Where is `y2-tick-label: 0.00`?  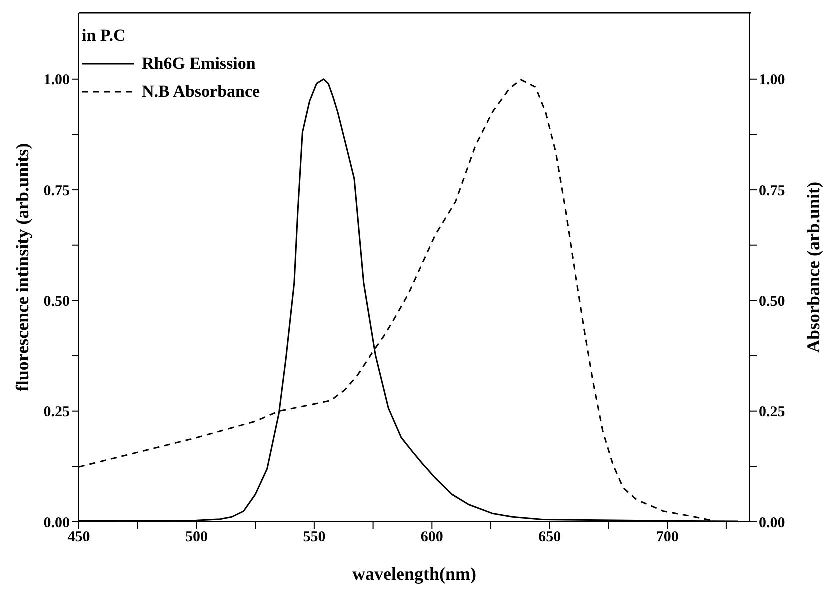
y2-tick-label: 0.00 is located at coordinates (772, 523).